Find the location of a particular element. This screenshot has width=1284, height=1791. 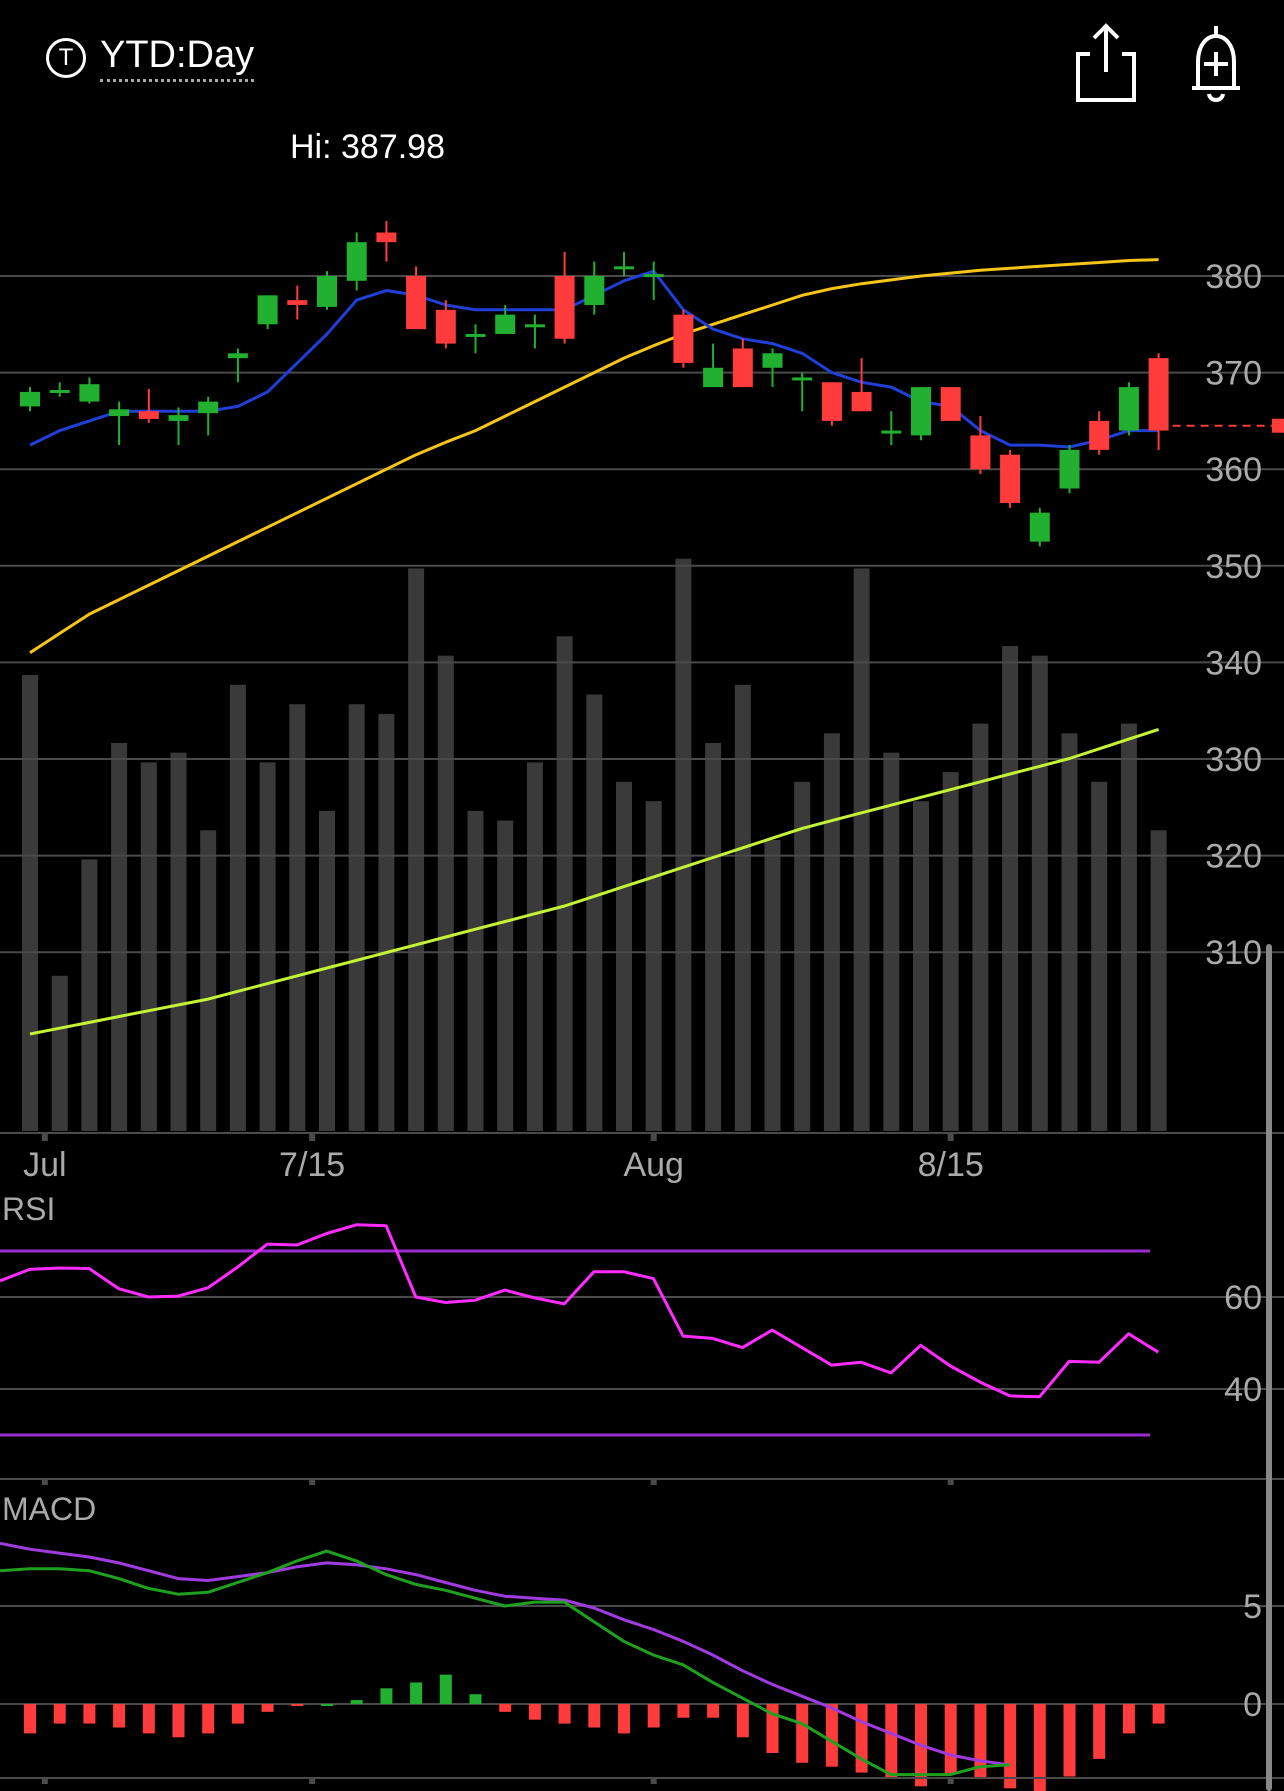

symbol-t-icon: T is located at coordinates (66, 58).